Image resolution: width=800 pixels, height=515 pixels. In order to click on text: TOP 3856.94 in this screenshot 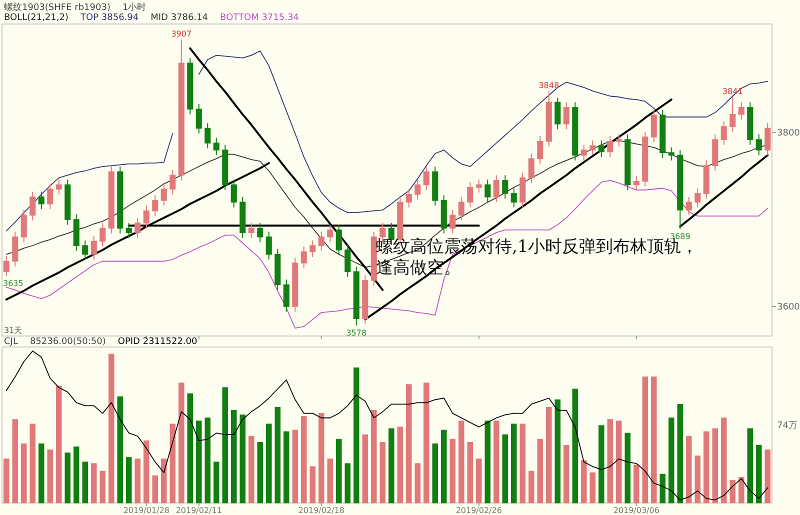, I will do `click(109, 18)`.